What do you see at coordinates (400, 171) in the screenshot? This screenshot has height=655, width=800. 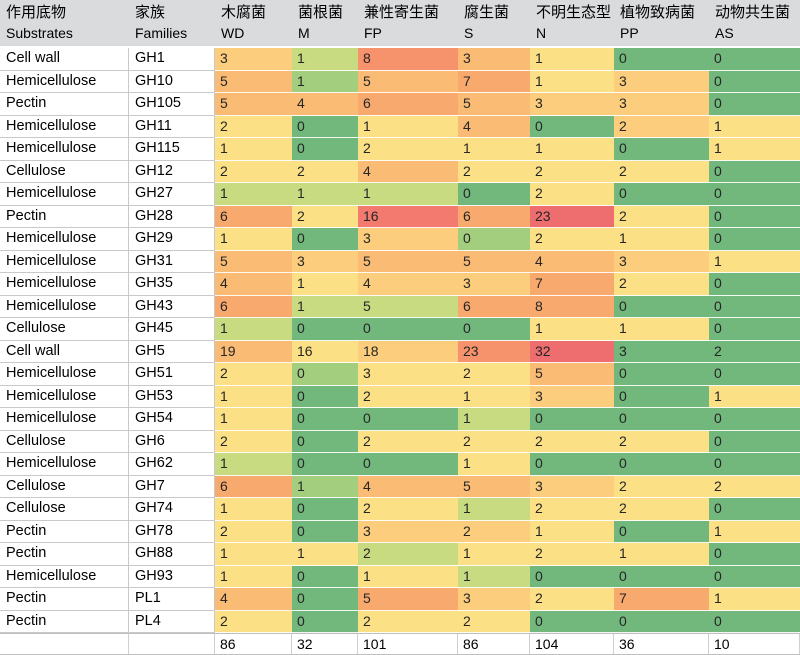 I see `table-row-gh12: Cellulose GH12 2 2 4 2 2 2 0` at bounding box center [400, 171].